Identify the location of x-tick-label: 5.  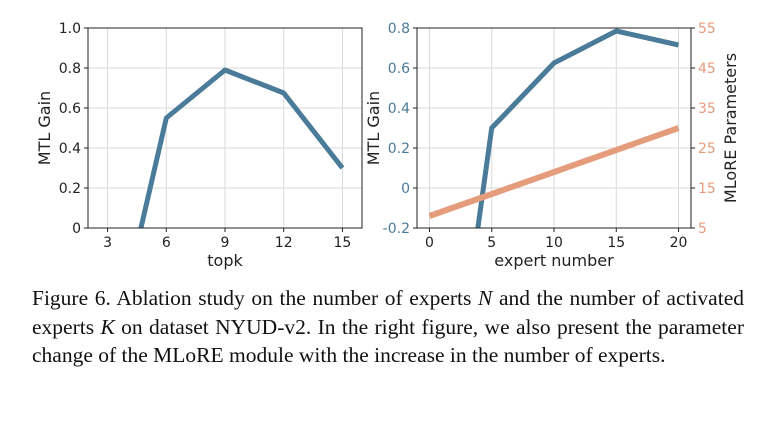
(491, 243).